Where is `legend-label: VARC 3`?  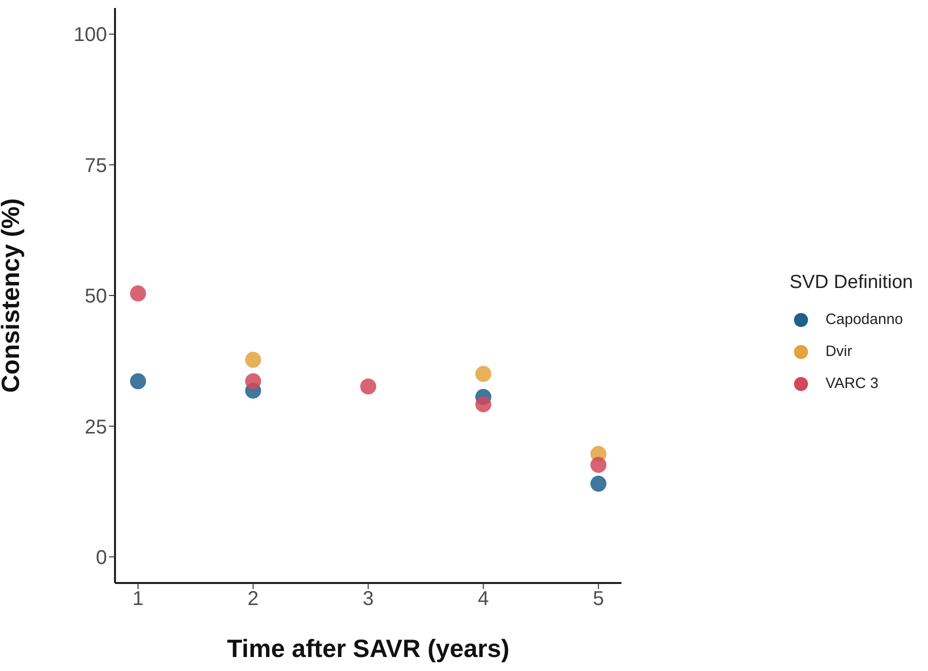 legend-label: VARC 3 is located at coordinates (852, 383).